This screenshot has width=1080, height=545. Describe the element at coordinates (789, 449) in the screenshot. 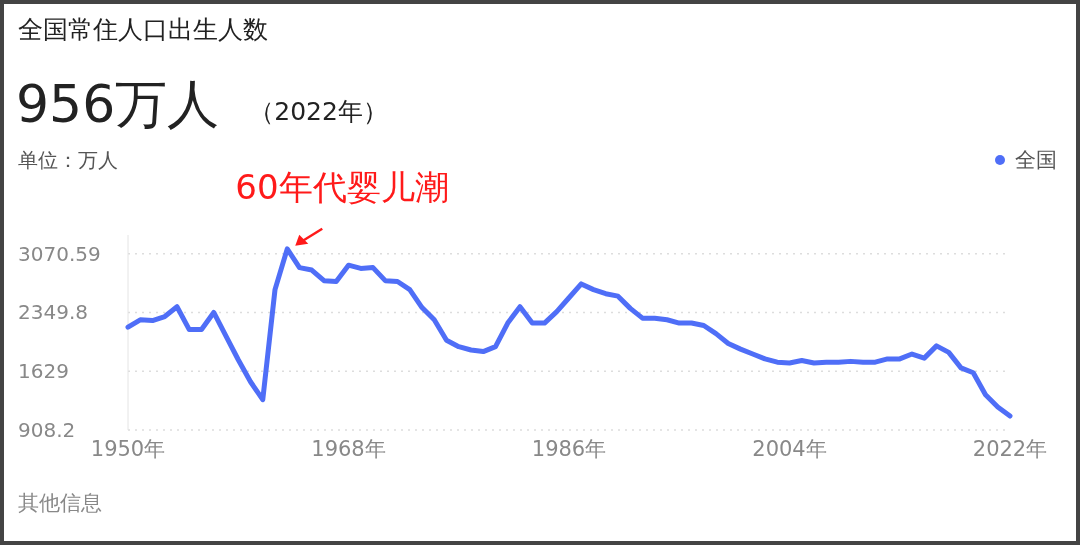

I see `x-tick-label: 2004年` at that location.